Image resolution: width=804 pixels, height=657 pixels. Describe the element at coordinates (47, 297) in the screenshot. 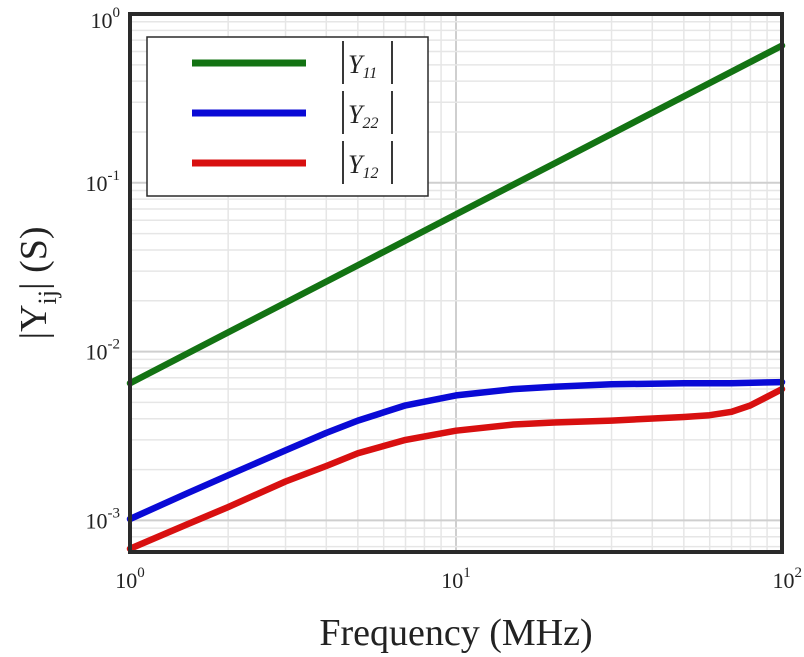

I see `y-axis-title-subscript: ij` at that location.